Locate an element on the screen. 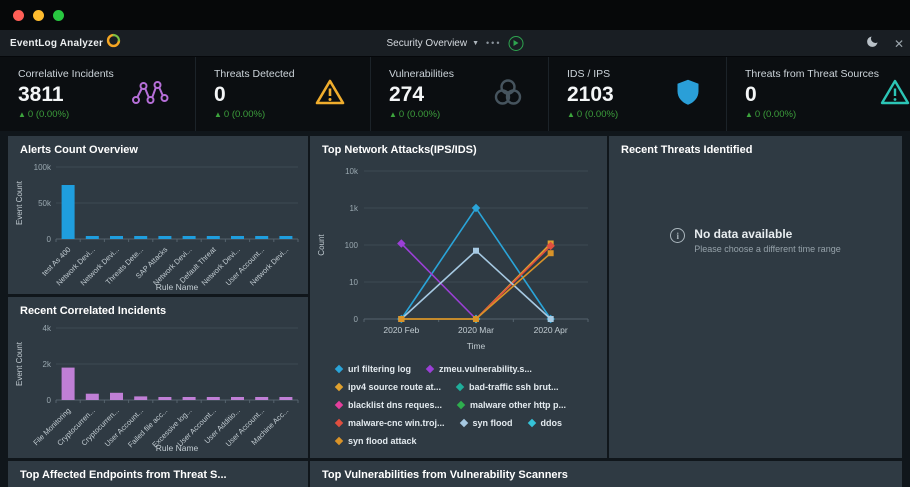 The image size is (910, 487). dark-mode-moon-icon is located at coordinates (873, 43).